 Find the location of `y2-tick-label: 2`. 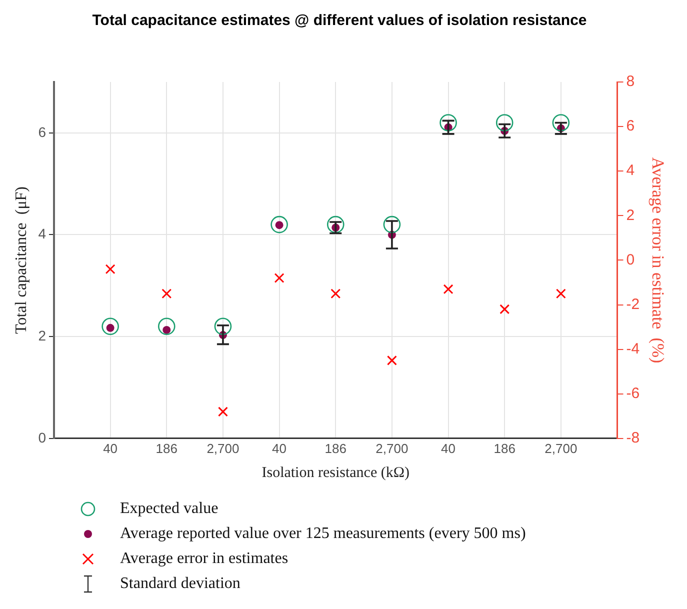

y2-tick-label: 2 is located at coordinates (630, 215).